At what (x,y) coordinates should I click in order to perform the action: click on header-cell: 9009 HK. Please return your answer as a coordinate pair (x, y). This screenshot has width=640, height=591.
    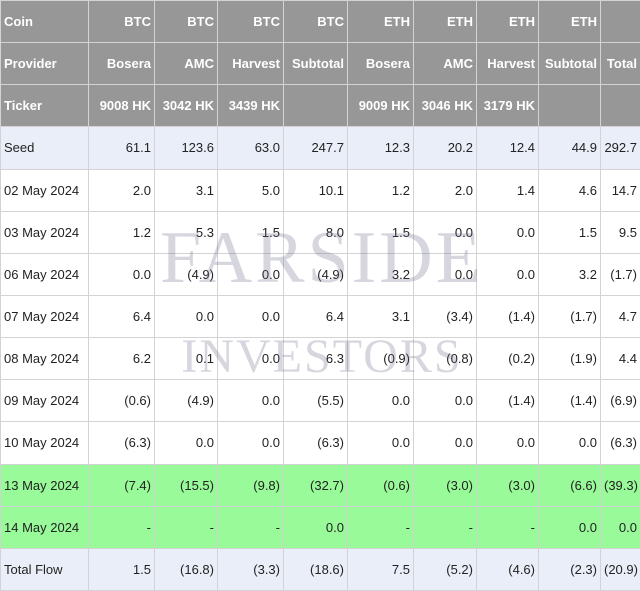
    Looking at the image, I should click on (380, 106).